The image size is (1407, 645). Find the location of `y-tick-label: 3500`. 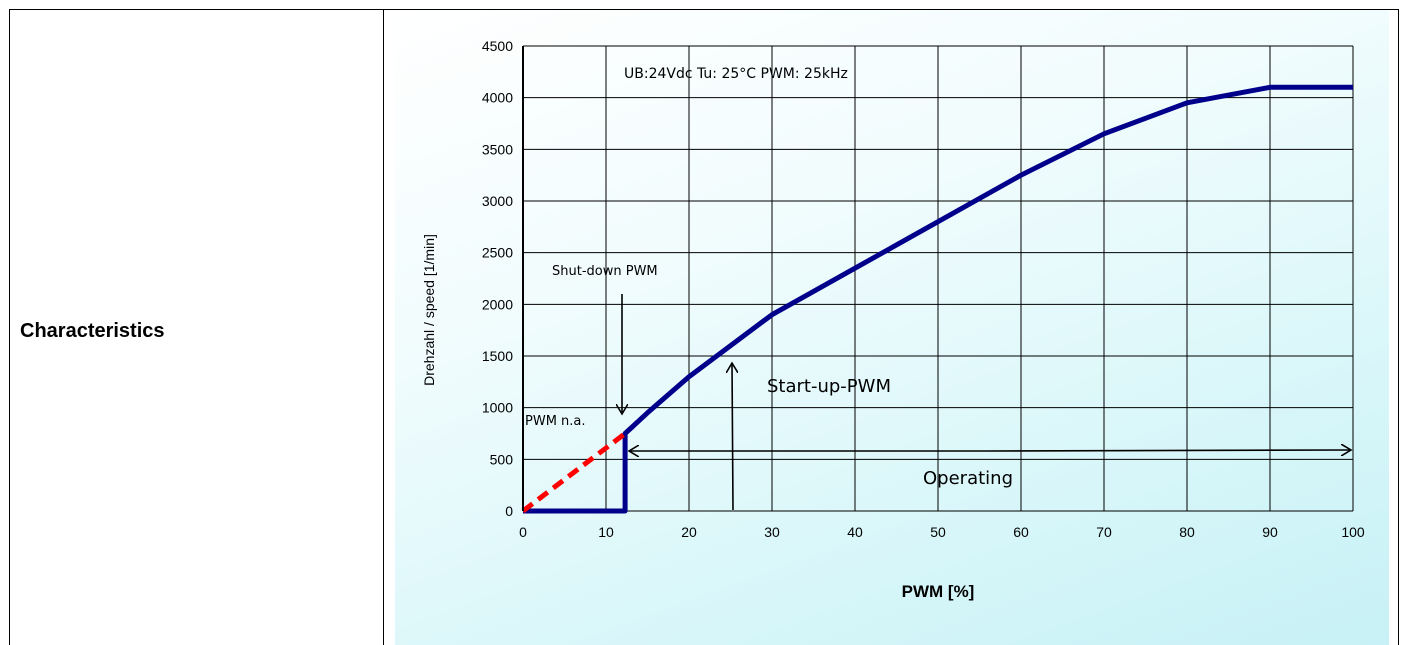

y-tick-label: 3500 is located at coordinates (497, 149).